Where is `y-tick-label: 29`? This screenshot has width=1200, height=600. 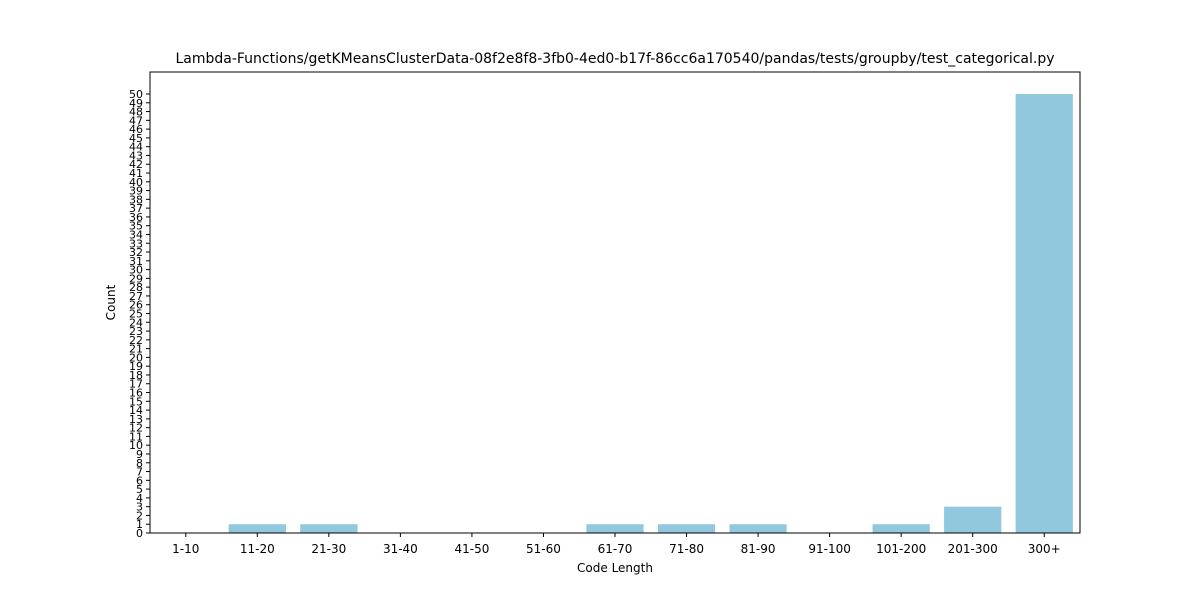 y-tick-label: 29 is located at coordinates (136, 278).